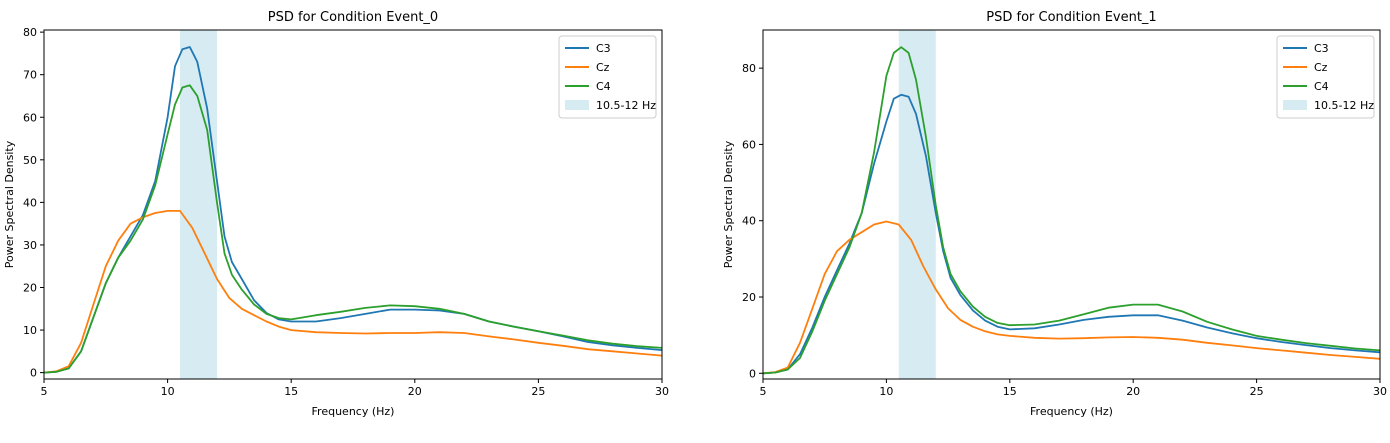 The height and width of the screenshot is (443, 1390). What do you see at coordinates (30, 160) in the screenshot?
I see `y-tick-label: 50` at bounding box center [30, 160].